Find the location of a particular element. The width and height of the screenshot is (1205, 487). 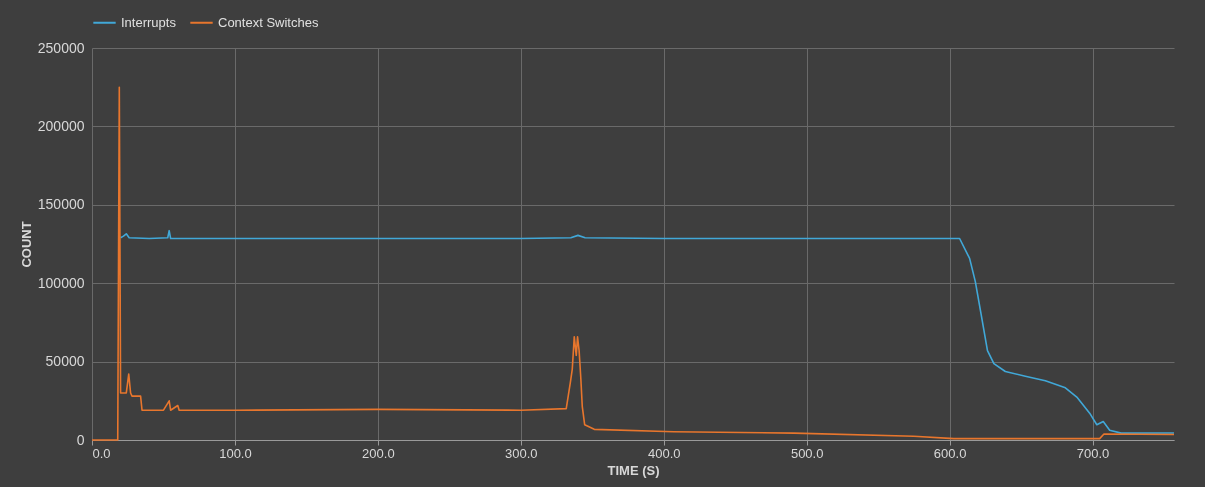

y-tick-label: 0 is located at coordinates (80, 439).